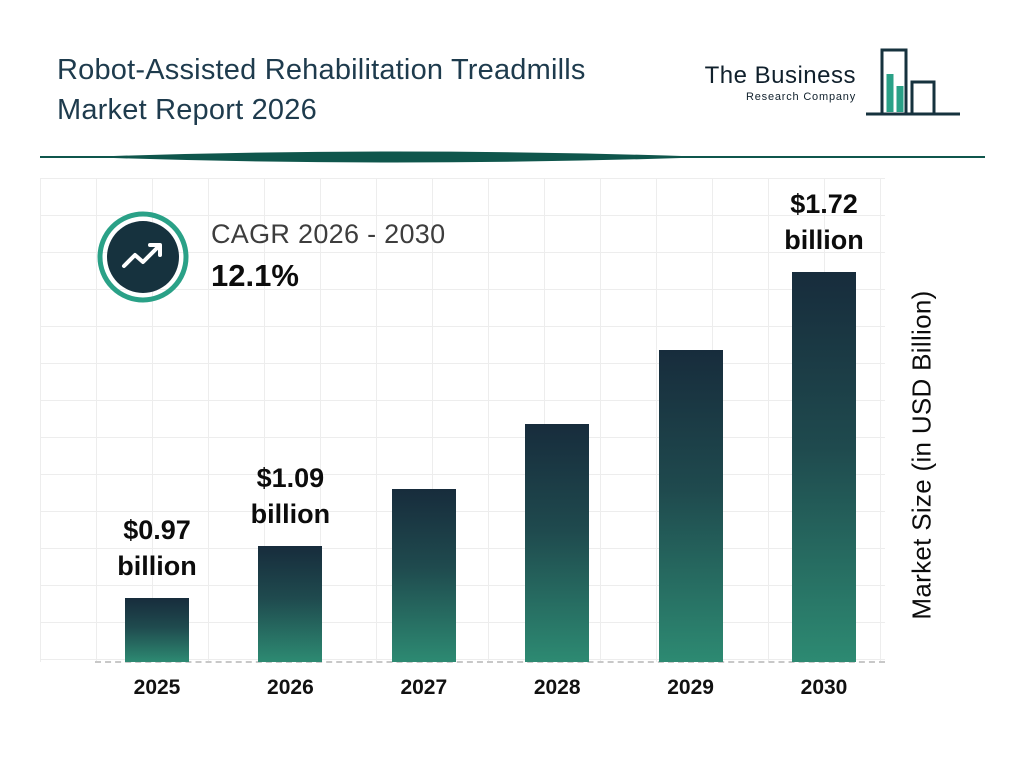  Describe the element at coordinates (690, 506) in the screenshot. I see `bar-2029` at that location.